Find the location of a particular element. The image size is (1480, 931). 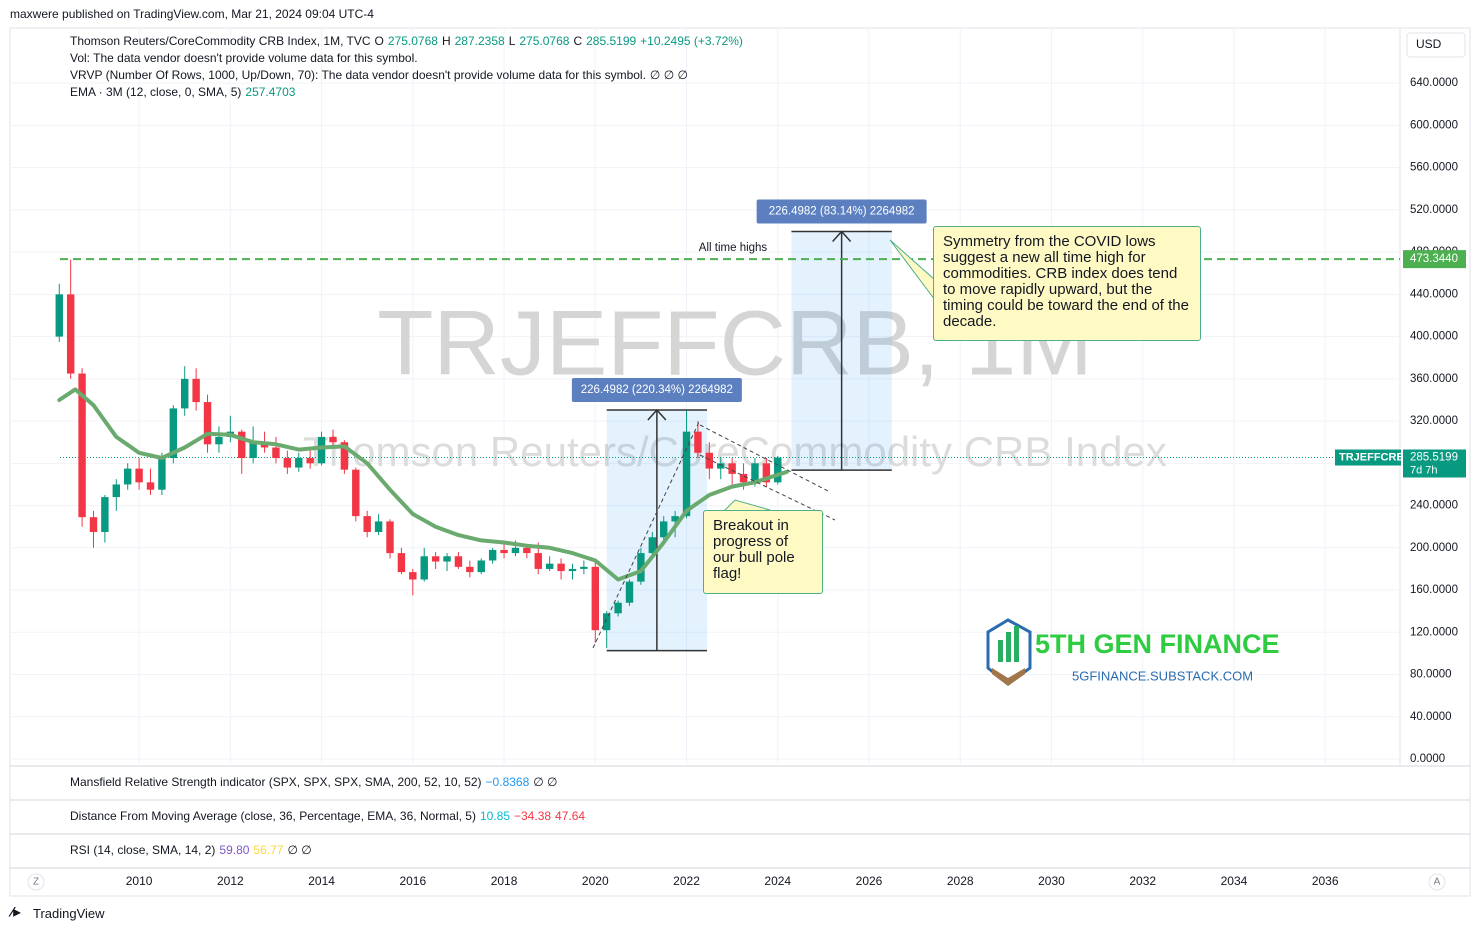

auto-label: A is located at coordinates (1437, 882).